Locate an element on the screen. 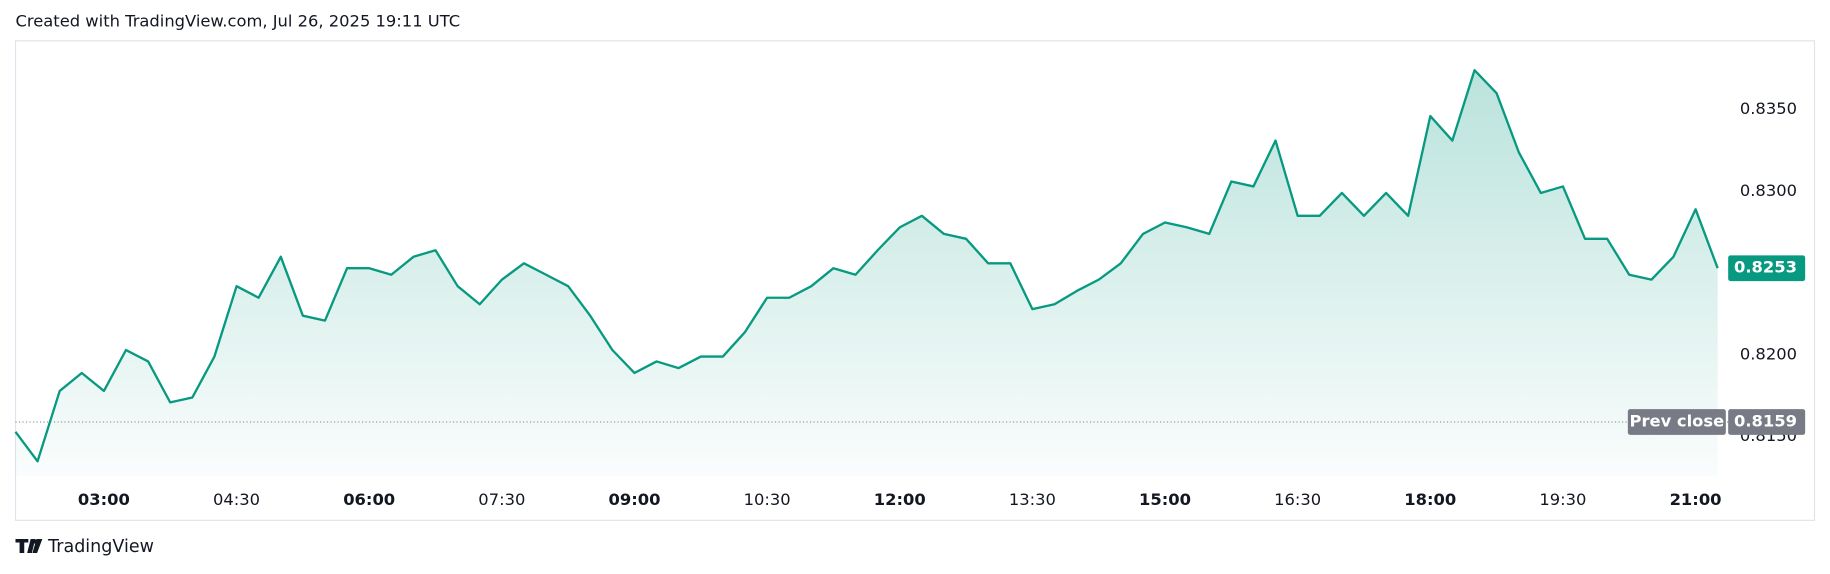 The height and width of the screenshot is (574, 1830). prev-close-box is located at coordinates (1676, 422).